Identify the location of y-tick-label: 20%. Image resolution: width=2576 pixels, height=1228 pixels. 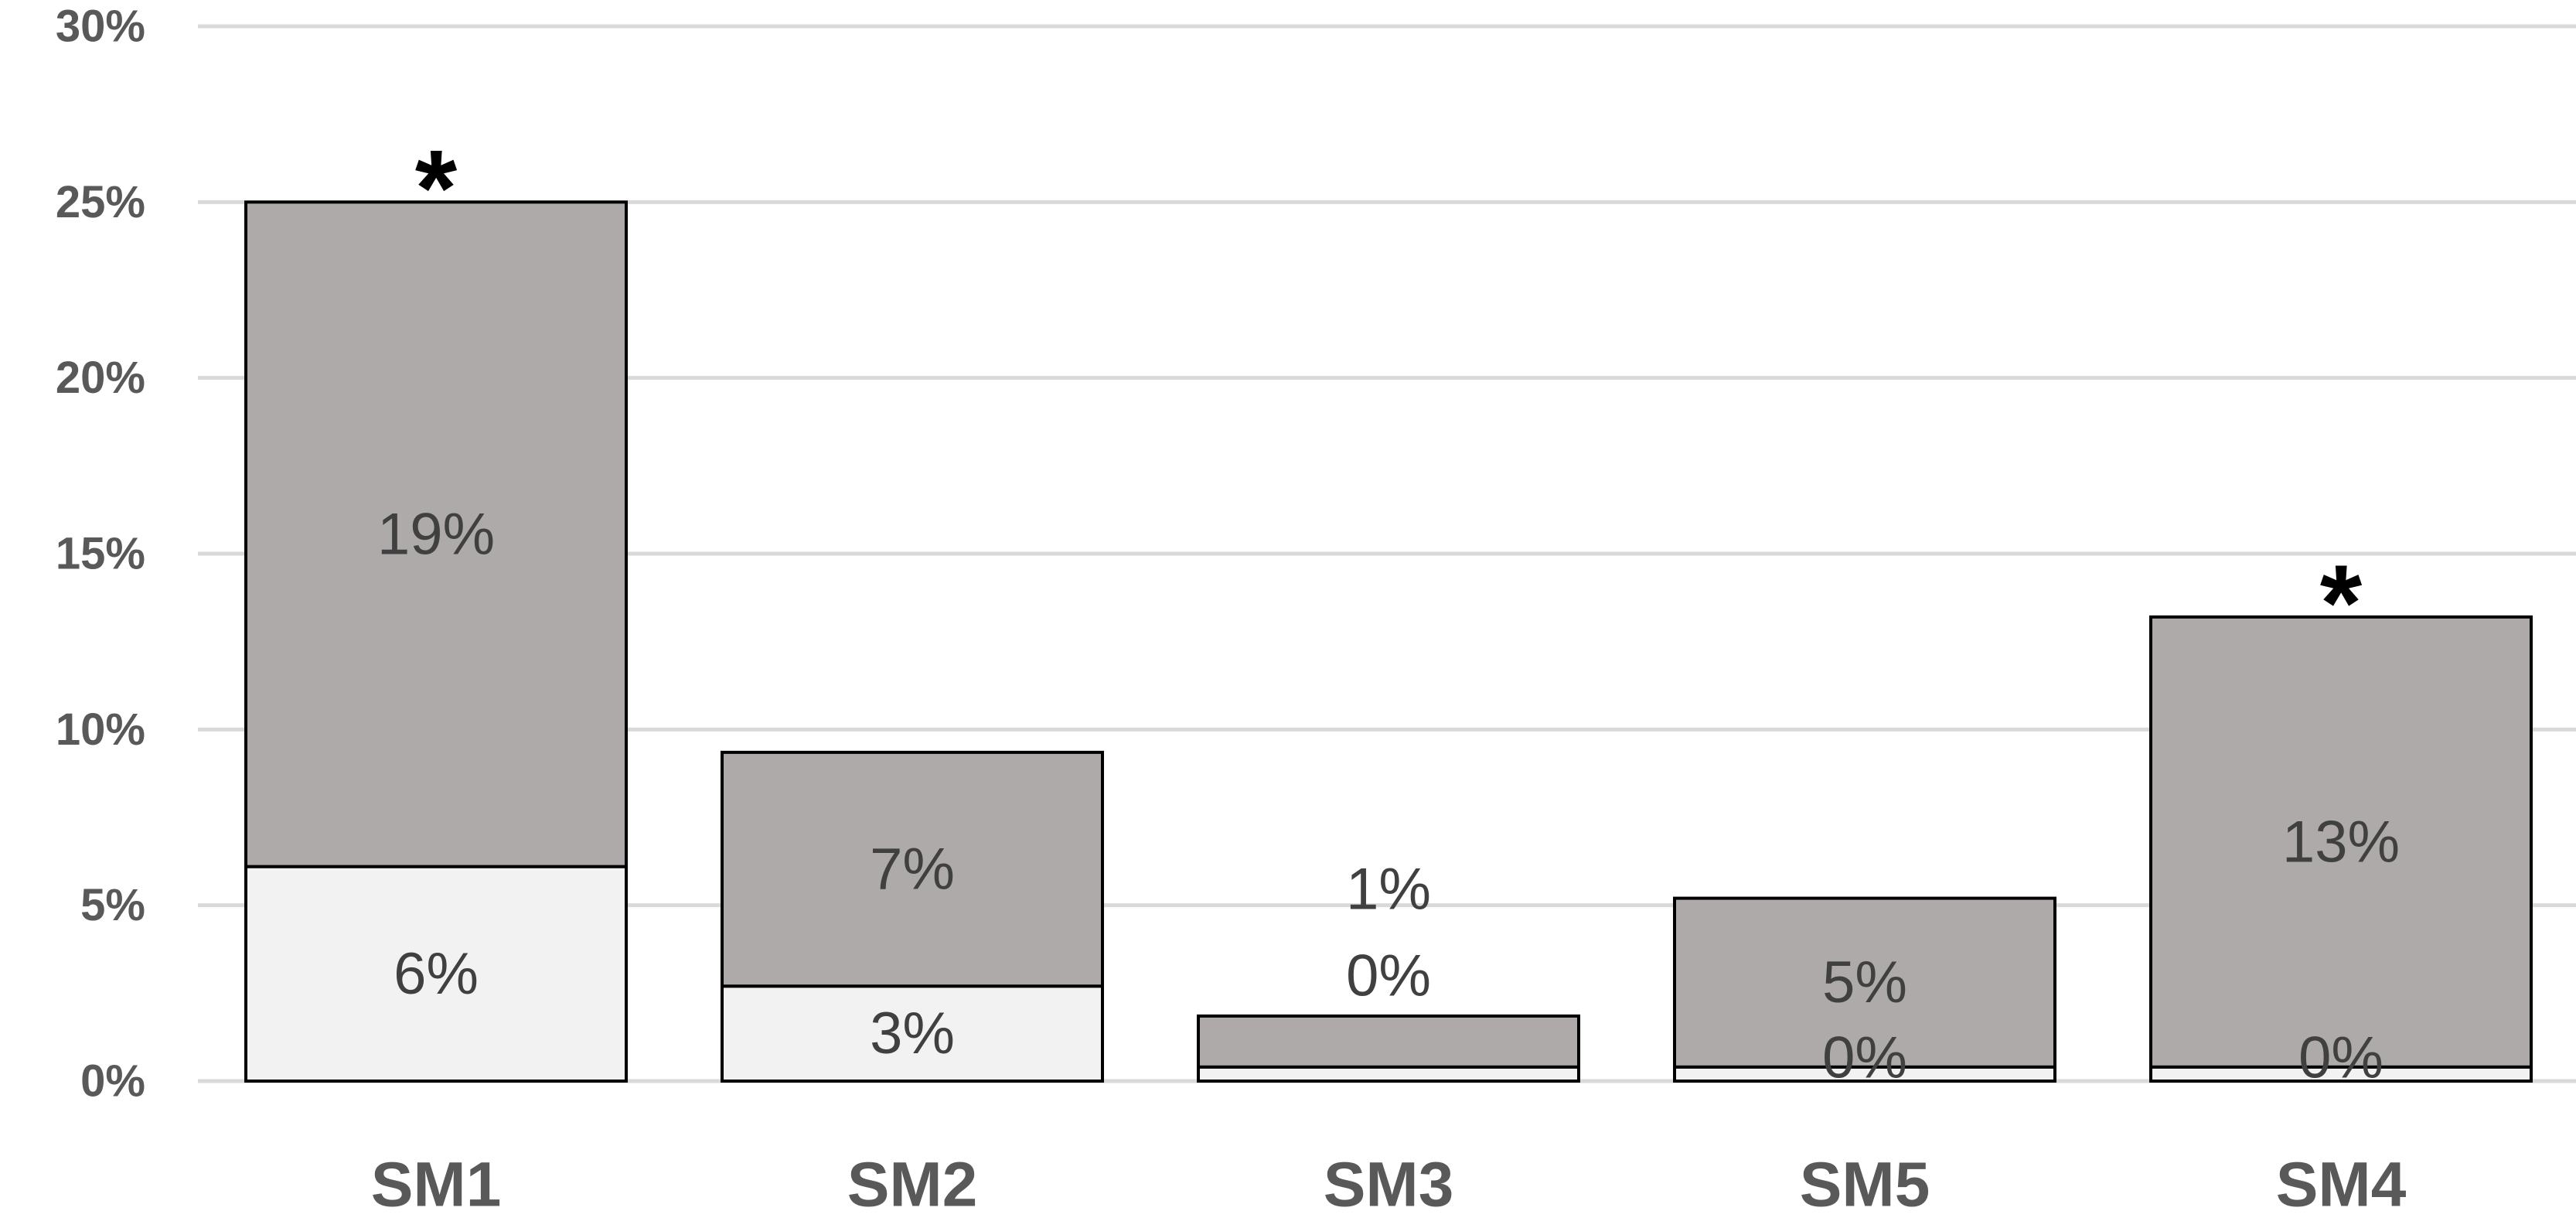
(101, 378).